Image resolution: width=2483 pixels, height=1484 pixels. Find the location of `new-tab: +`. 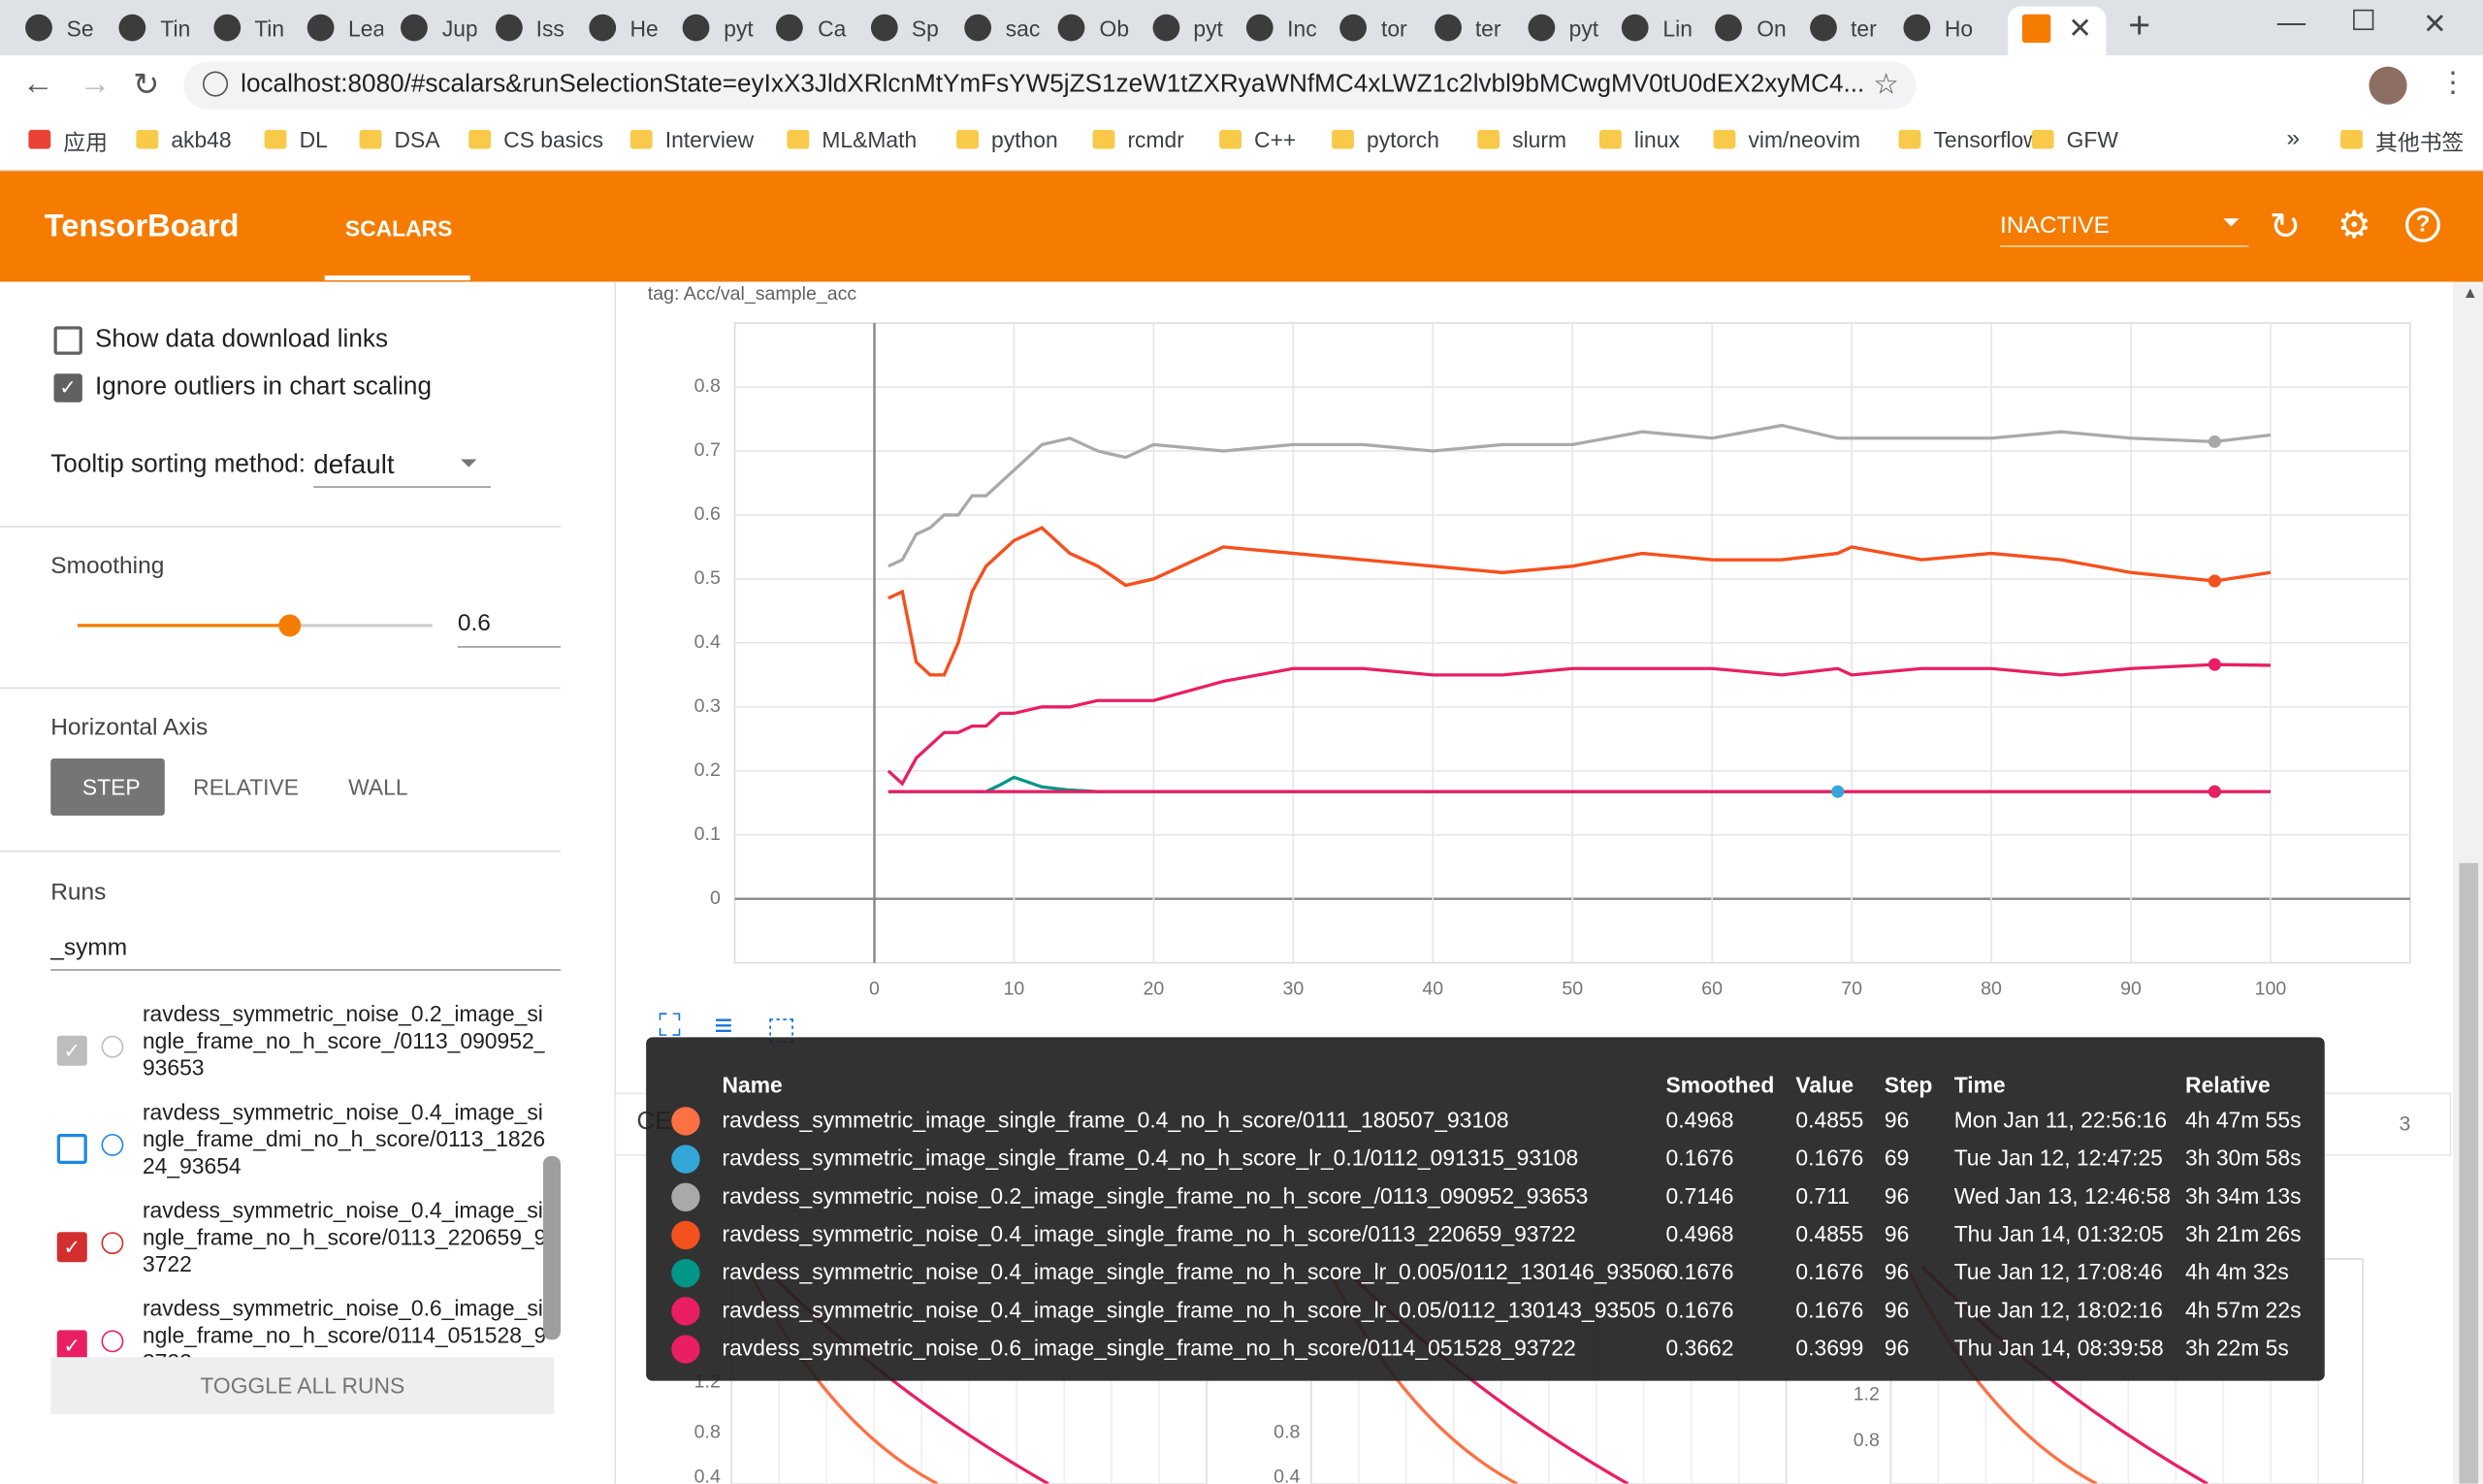

new-tab: + is located at coordinates (2140, 26).